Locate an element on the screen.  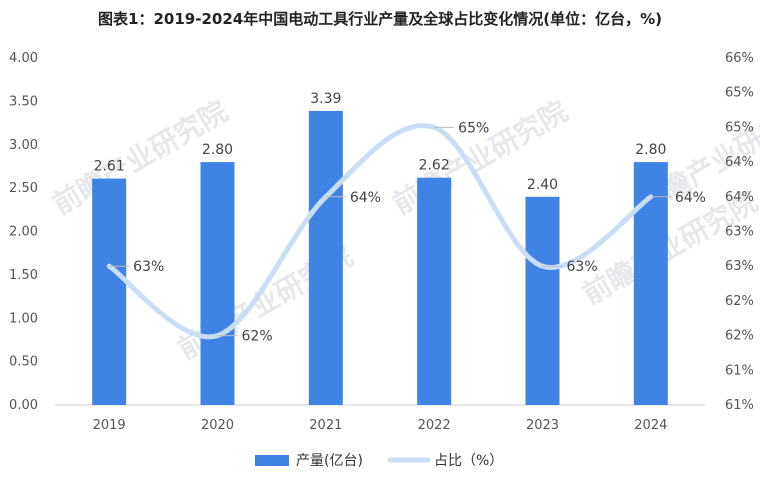
y-left-tick-label: 1.00 is located at coordinates (23, 318).